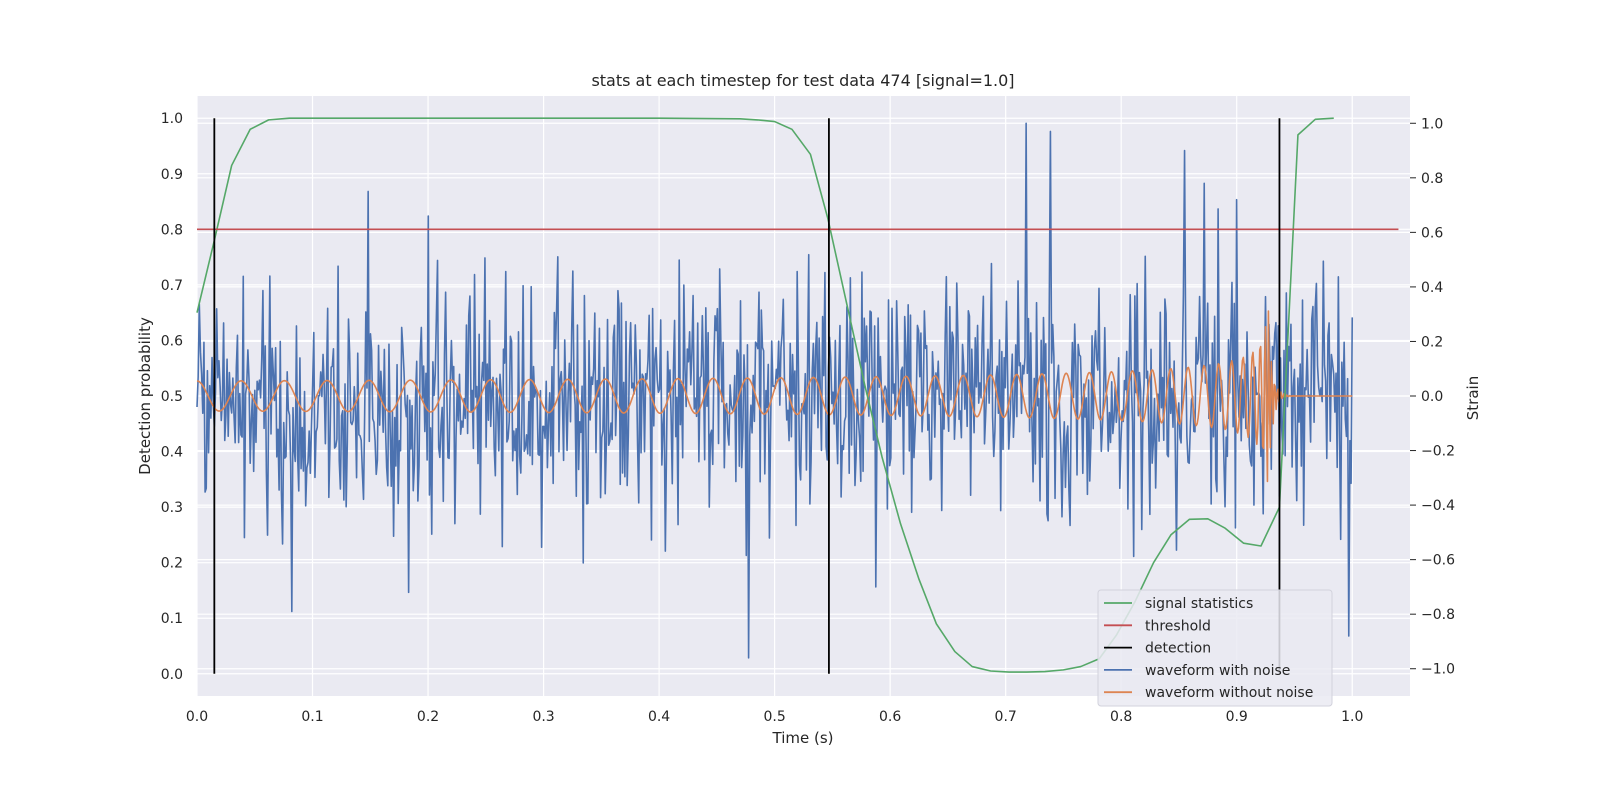 Image resolution: width=1600 pixels, height=804 pixels. Describe the element at coordinates (1432, 179) in the screenshot. I see `y2-tick-label: 0.8` at that location.